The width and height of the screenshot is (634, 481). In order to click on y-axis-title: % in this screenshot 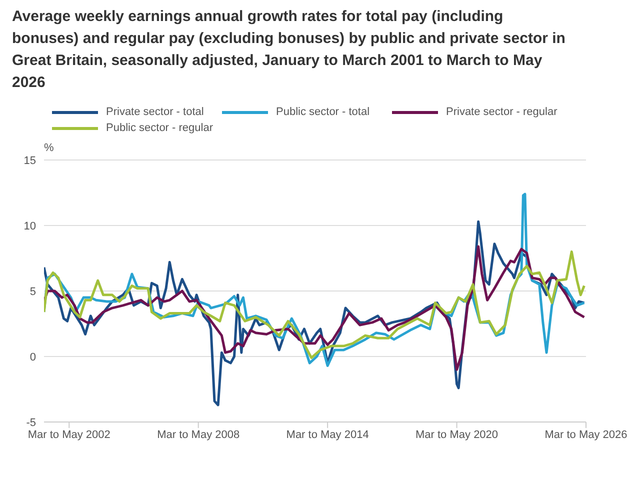, I will do `click(49, 148)`.